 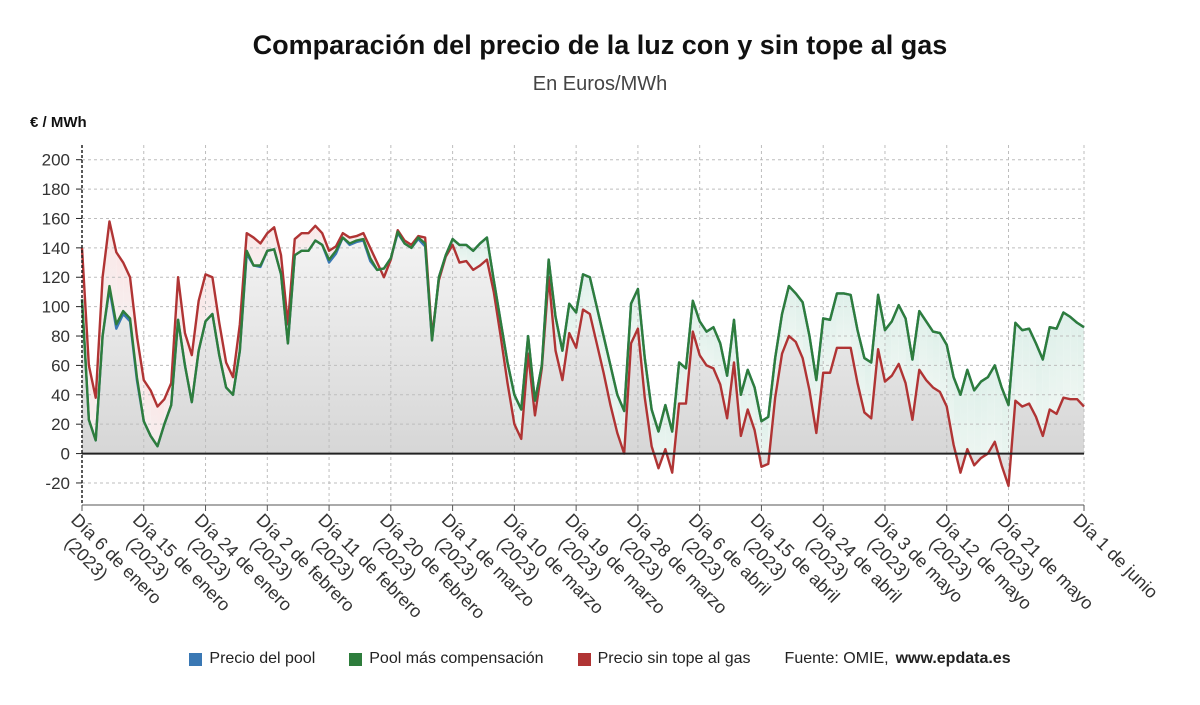 What do you see at coordinates (60, 336) in the screenshot?
I see `y-tick-label: 80` at bounding box center [60, 336].